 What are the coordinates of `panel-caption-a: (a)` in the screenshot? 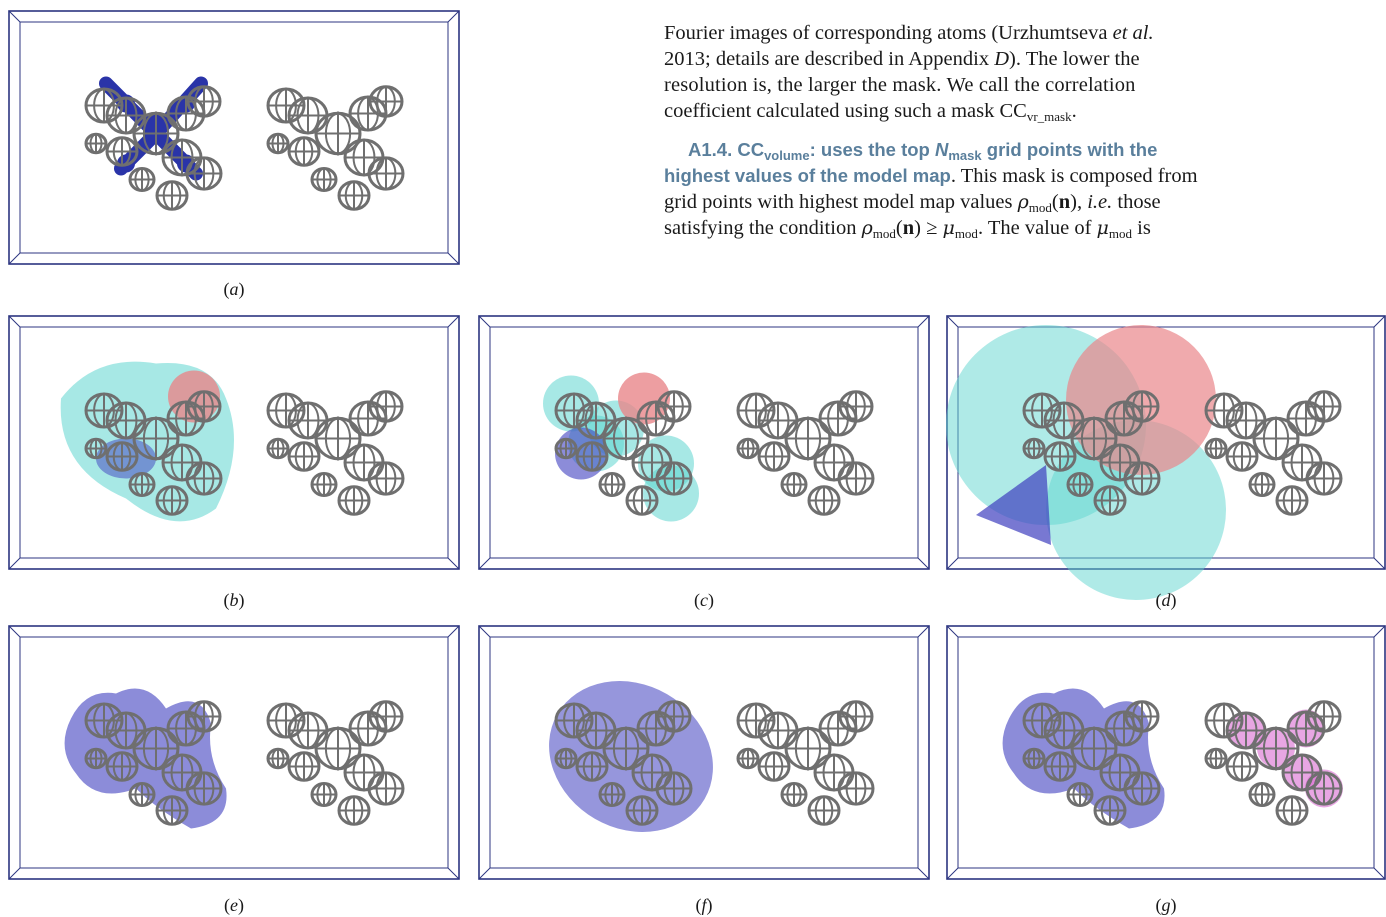 It's located at (234, 289).